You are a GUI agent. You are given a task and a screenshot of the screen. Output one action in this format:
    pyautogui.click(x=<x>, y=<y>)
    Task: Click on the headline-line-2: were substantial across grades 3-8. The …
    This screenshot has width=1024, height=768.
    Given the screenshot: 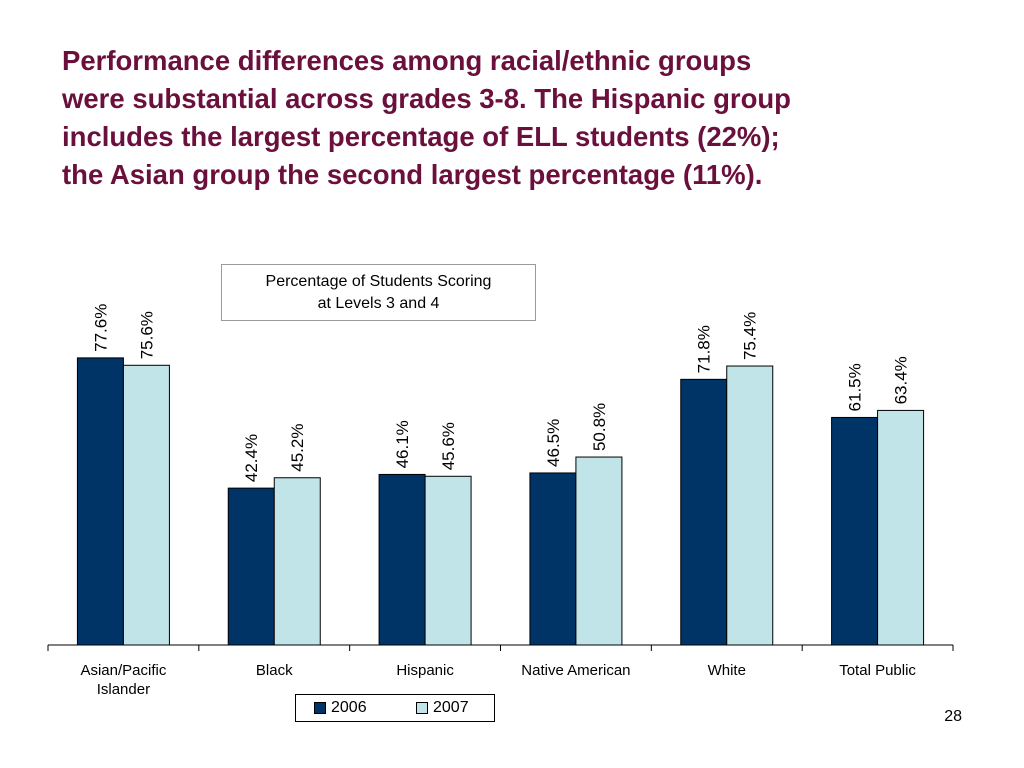 What is the action you would take?
    pyautogui.click(x=426, y=98)
    